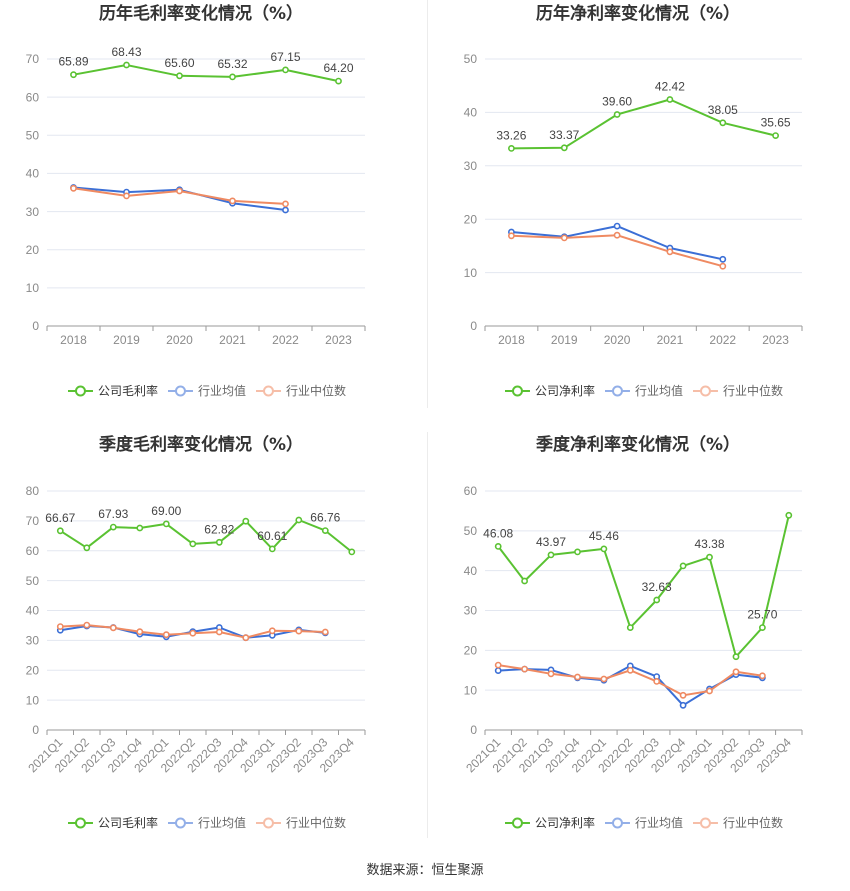 The image size is (850, 891). What do you see at coordinates (564, 823) in the screenshot?
I see `legend-label: 公司净利率` at bounding box center [564, 823].